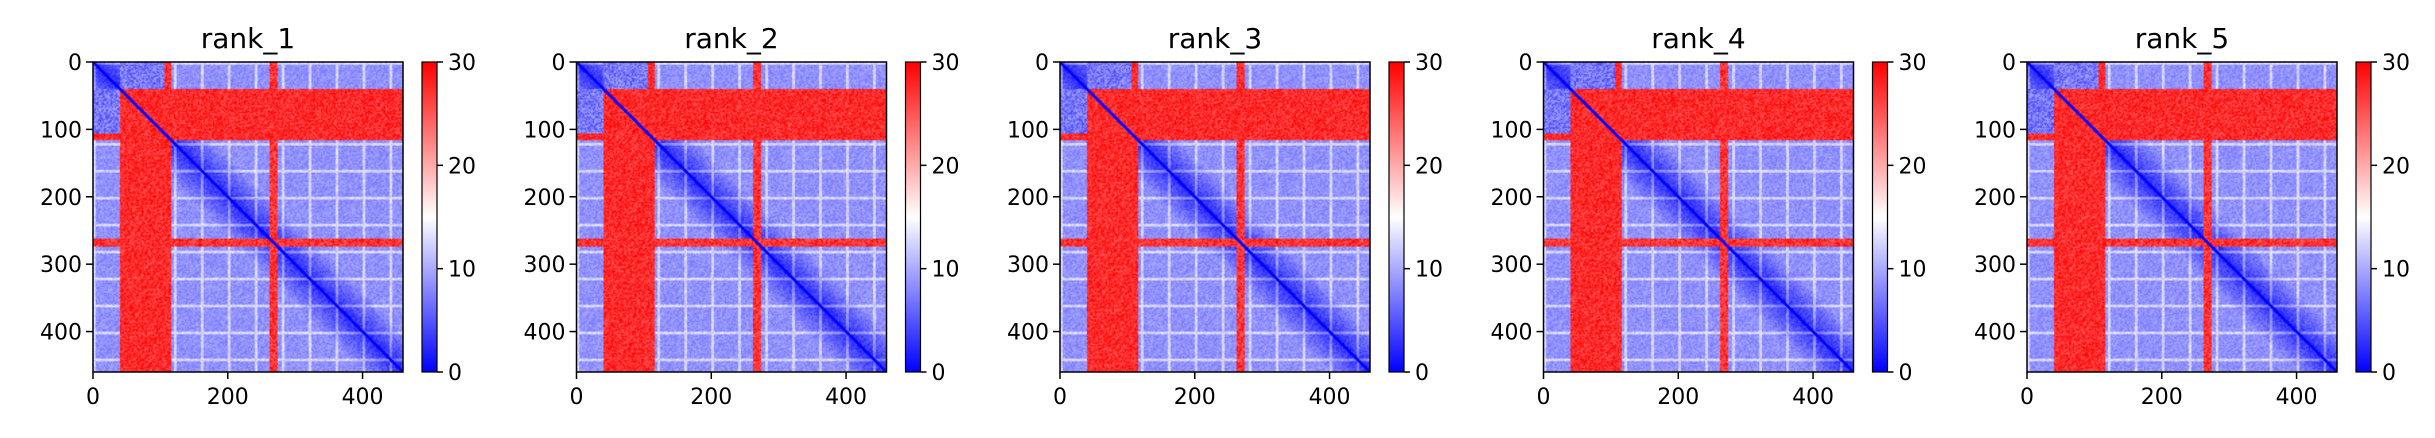 The image size is (2435, 438). I want to click on panel-title: rank_2, so click(731, 38).